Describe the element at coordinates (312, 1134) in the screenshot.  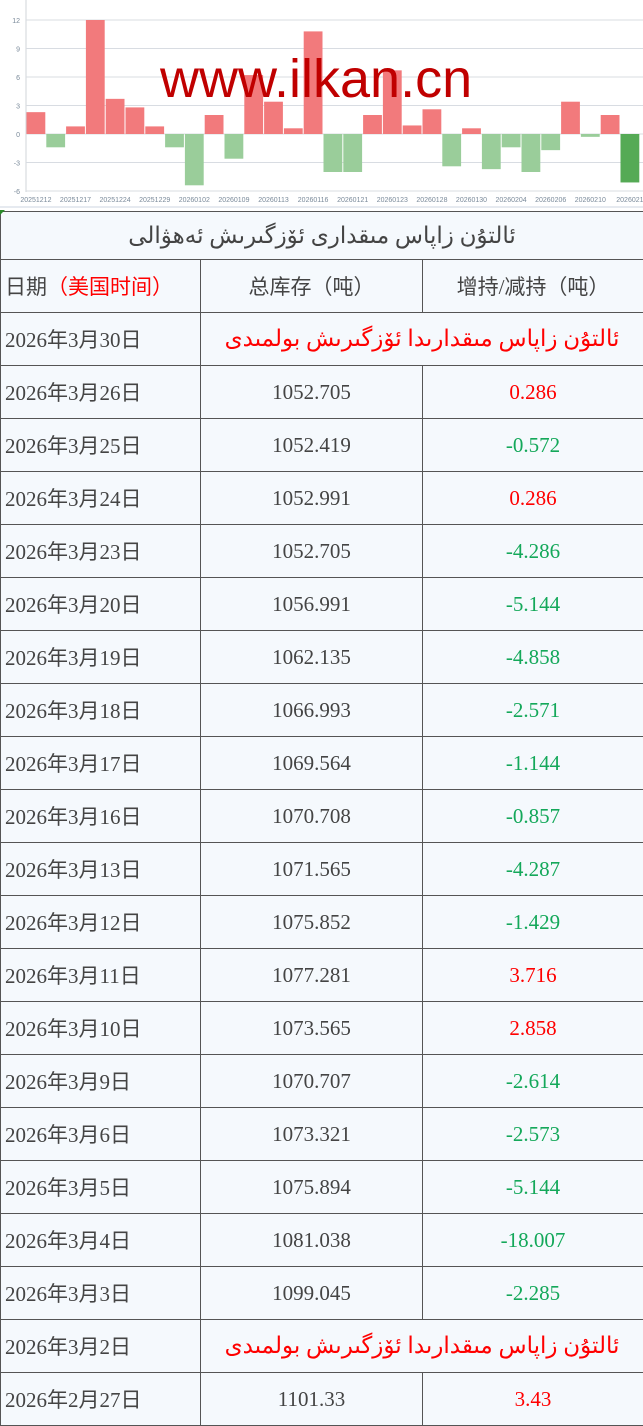
I see `row-total: 1073.321` at that location.